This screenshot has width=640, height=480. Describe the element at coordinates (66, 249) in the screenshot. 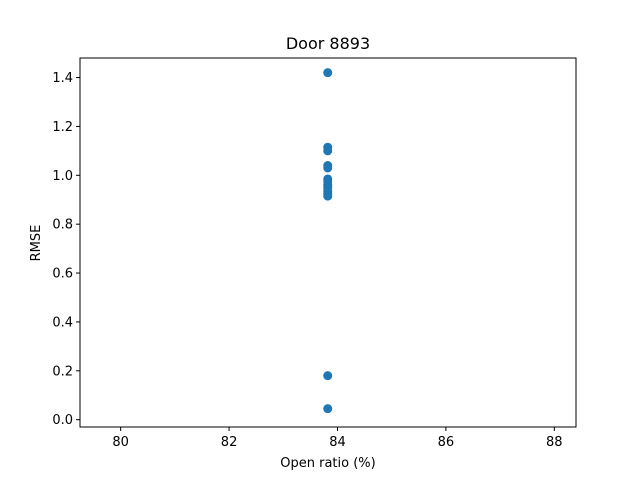

I see `y-axis: 0.0 0.2 0.4 0.6 0.8 1.0 1.2 1.4` at that location.